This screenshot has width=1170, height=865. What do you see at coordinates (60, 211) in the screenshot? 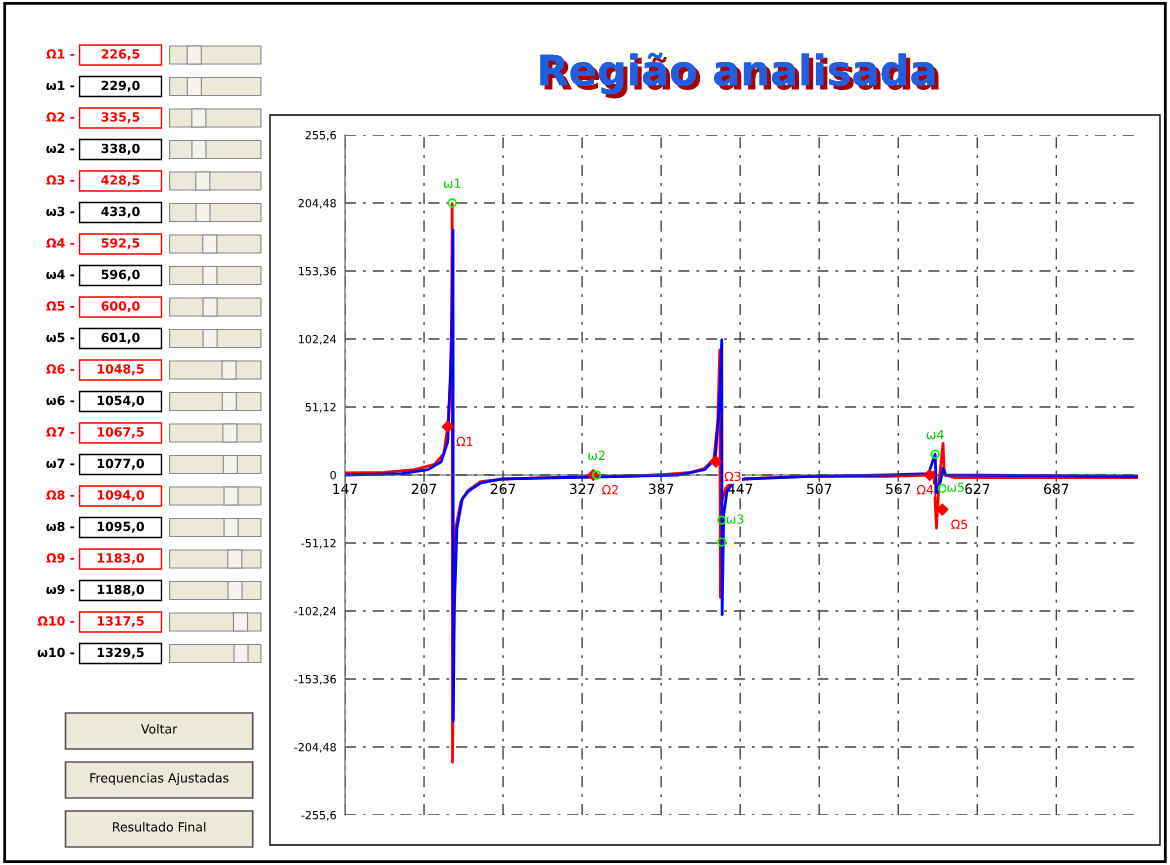
I see `category-label: ω3 -` at bounding box center [60, 211].